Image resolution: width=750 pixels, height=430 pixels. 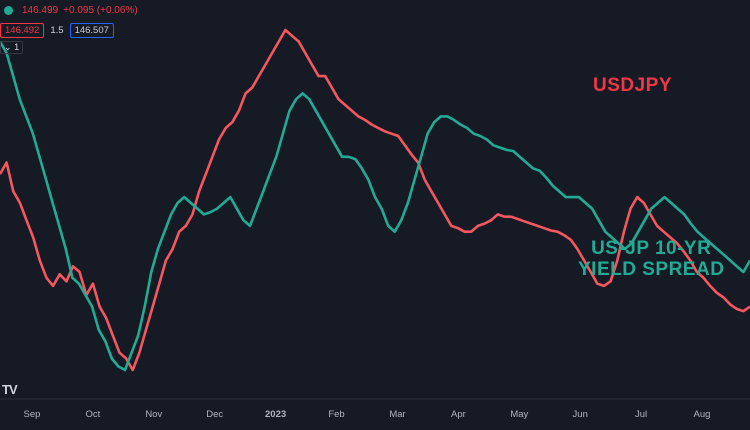 What do you see at coordinates (8, 10) in the screenshot?
I see `market-open-icon` at bounding box center [8, 10].